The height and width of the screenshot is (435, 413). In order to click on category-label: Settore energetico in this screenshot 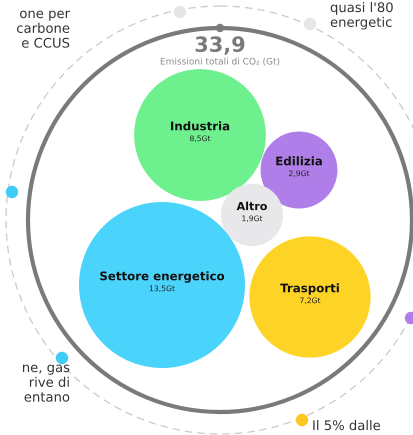, I will do `click(162, 277)`.